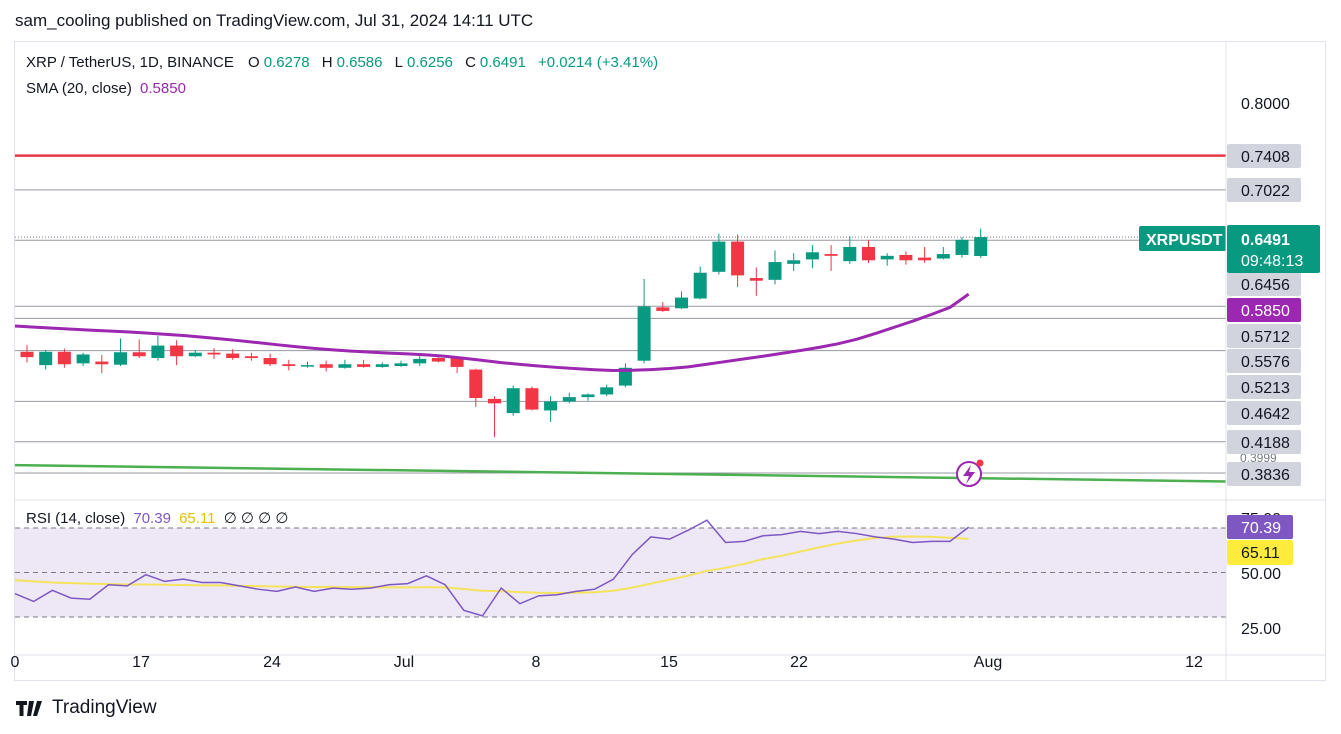  What do you see at coordinates (491, 564) in the screenshot?
I see `rsi-ma-line` at bounding box center [491, 564].